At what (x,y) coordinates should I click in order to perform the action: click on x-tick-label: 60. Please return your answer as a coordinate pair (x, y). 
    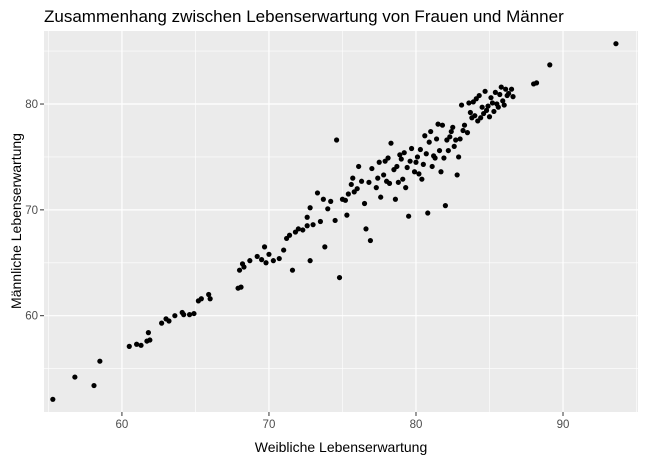
    Looking at the image, I should click on (122, 425).